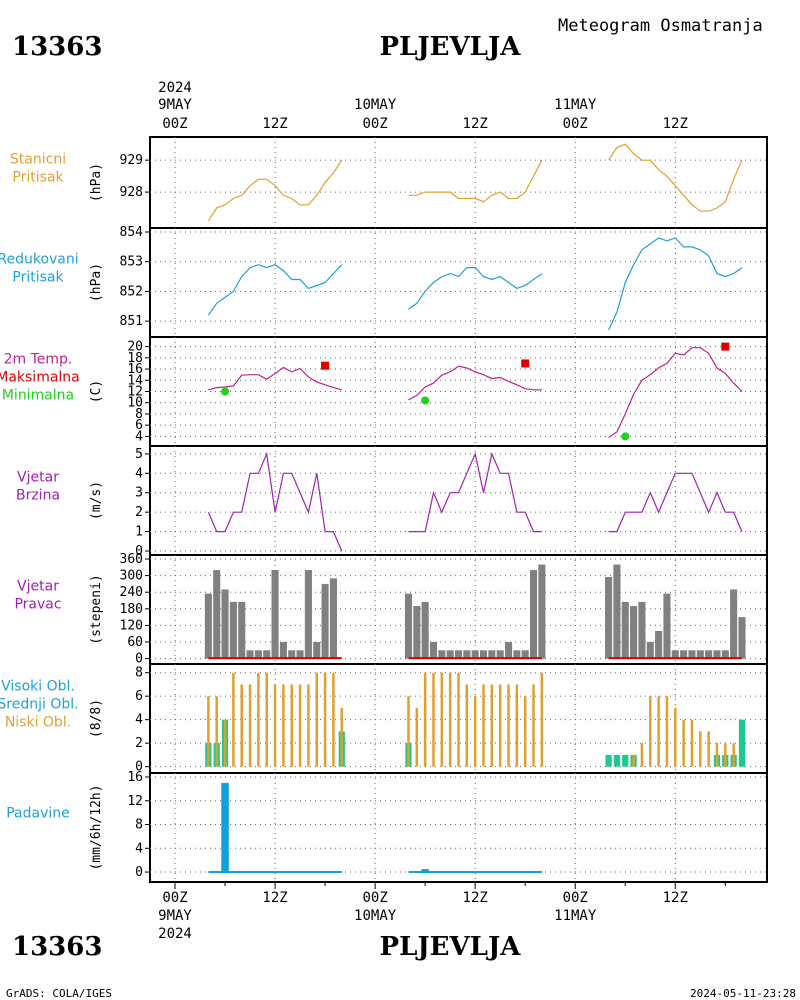  I want to click on min-temp-marker, so click(425, 400).